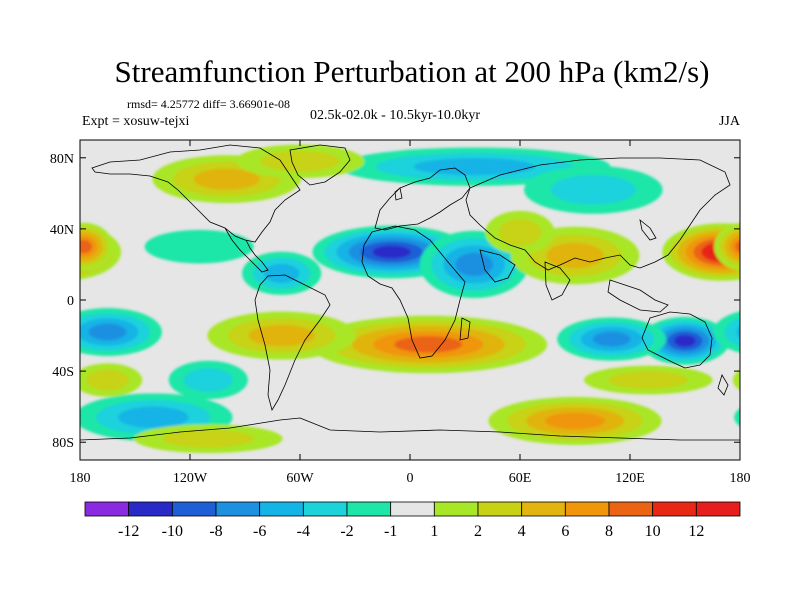 This screenshot has width=800, height=600. What do you see at coordinates (398, 194) in the screenshot?
I see `coastline-uk` at bounding box center [398, 194].